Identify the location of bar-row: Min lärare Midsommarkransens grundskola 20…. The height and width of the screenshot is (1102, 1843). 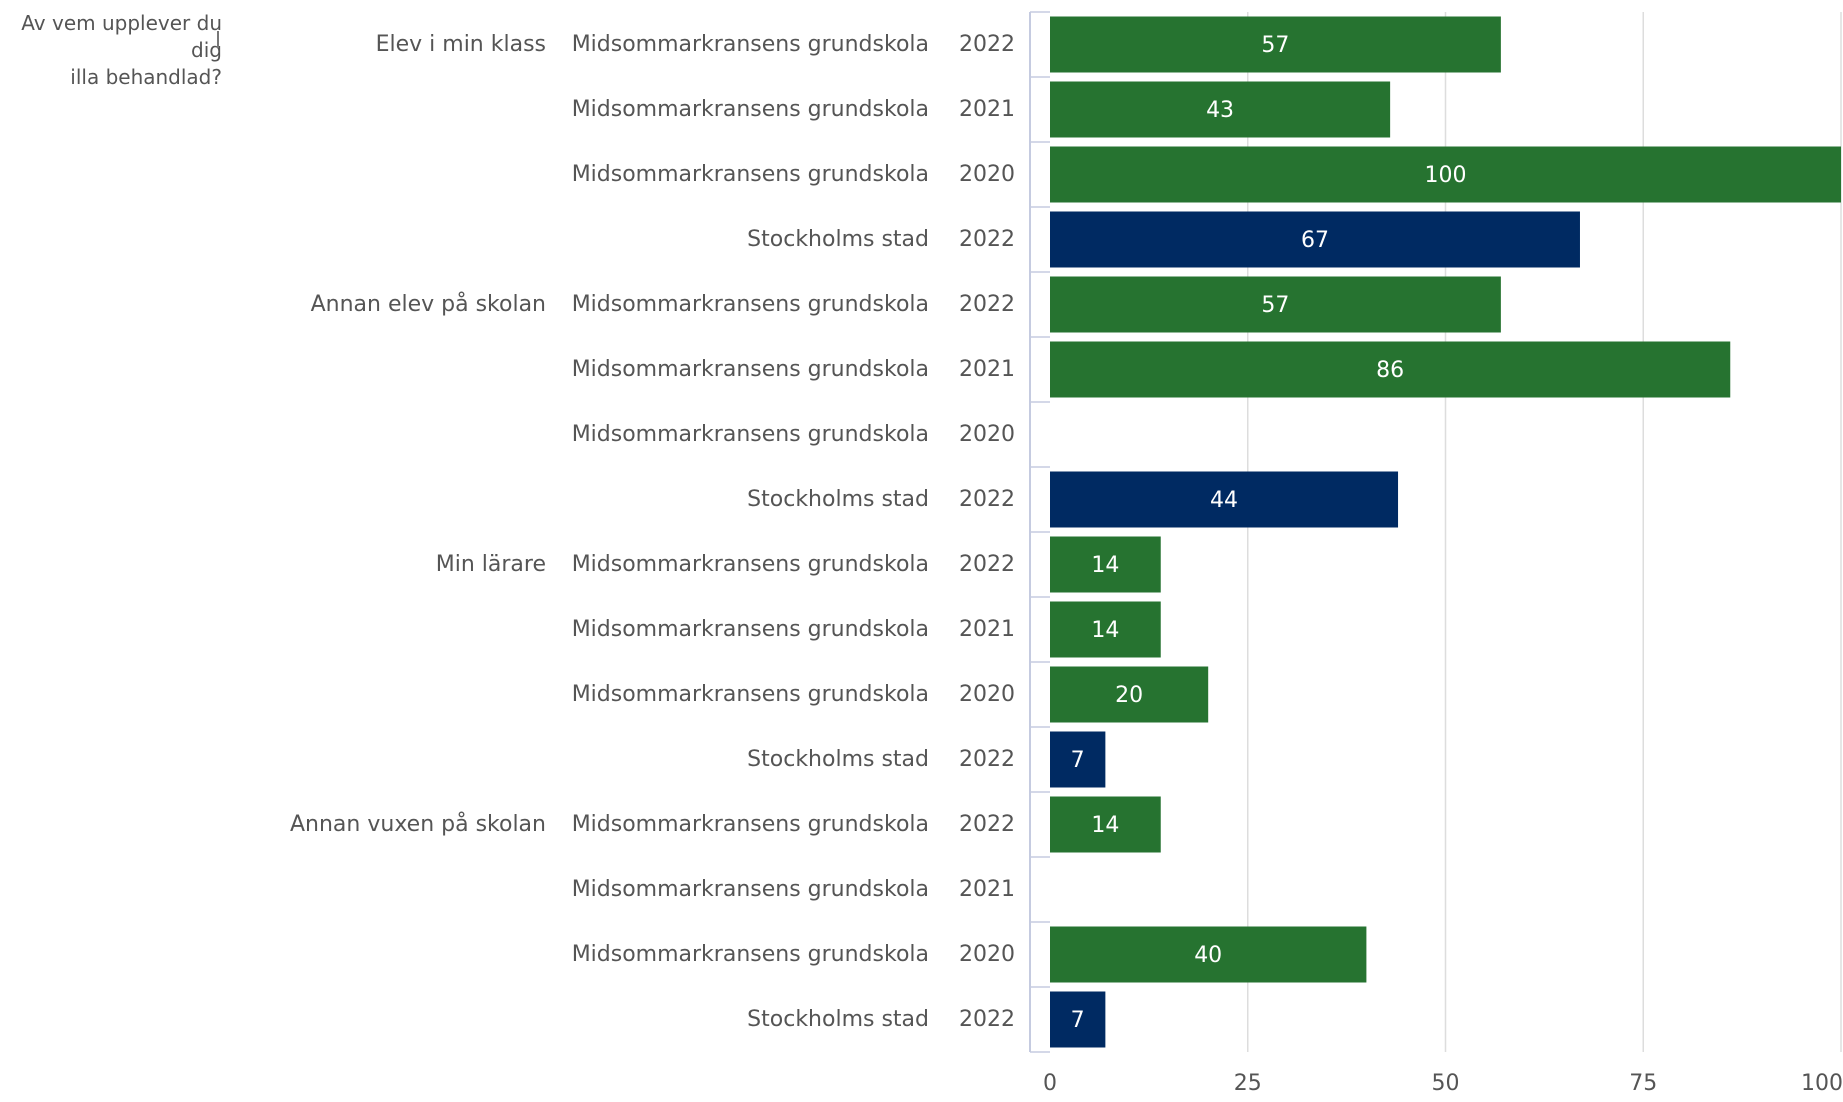
(798, 564).